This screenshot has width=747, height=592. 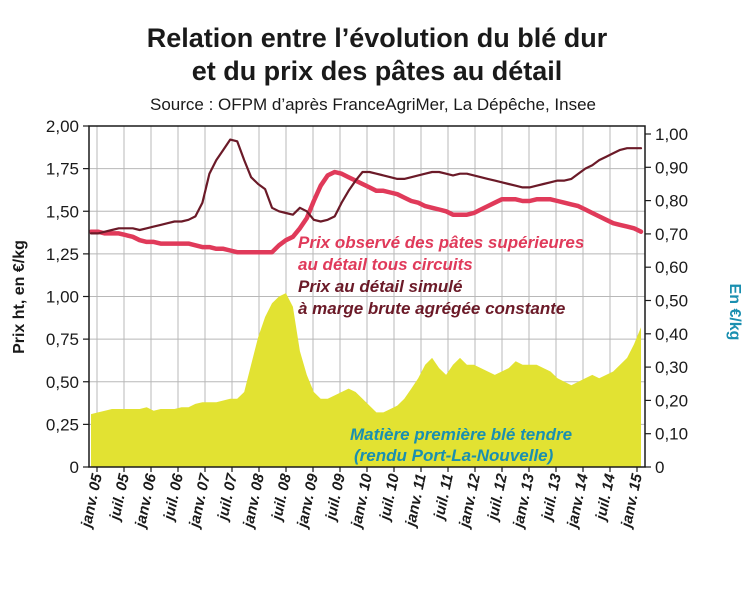 What do you see at coordinates (524, 501) in the screenshot?
I see `x-tick-label: janv. 13` at bounding box center [524, 501].